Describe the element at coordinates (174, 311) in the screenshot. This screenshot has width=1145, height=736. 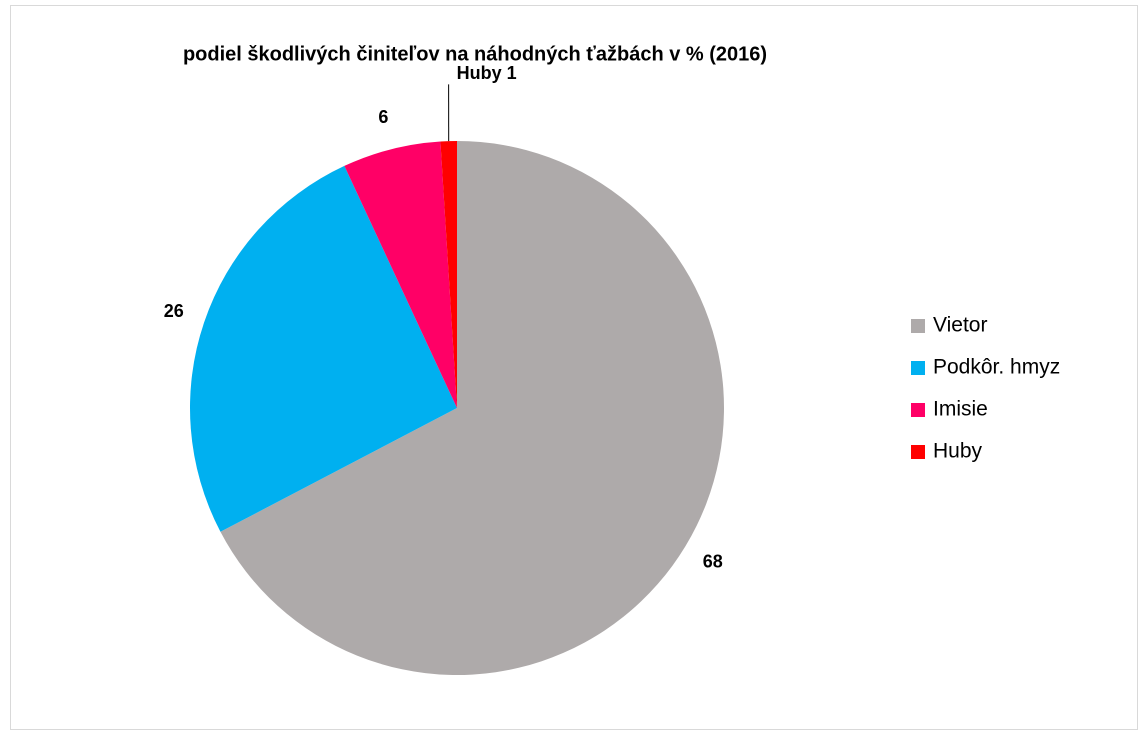
I see `data-label: 26` at that location.